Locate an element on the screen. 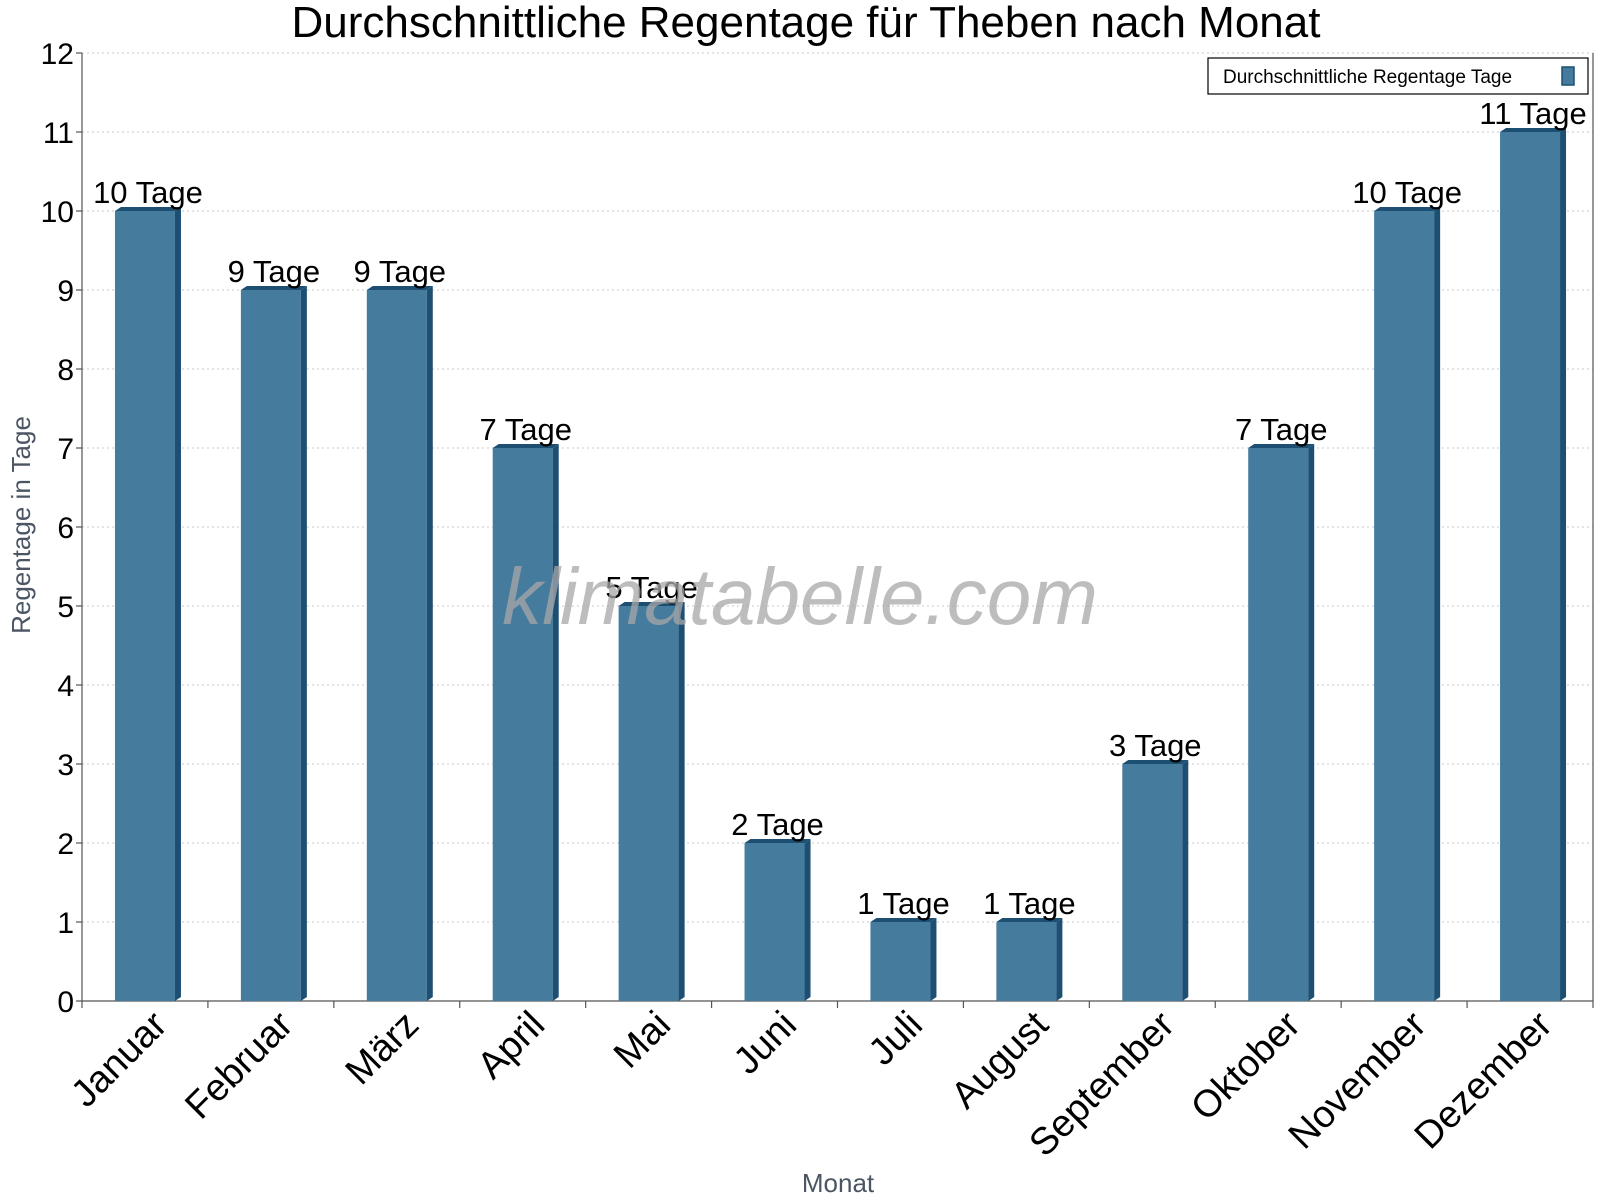 The height and width of the screenshot is (1200, 1600). y-tick-label: 5 is located at coordinates (65, 607).